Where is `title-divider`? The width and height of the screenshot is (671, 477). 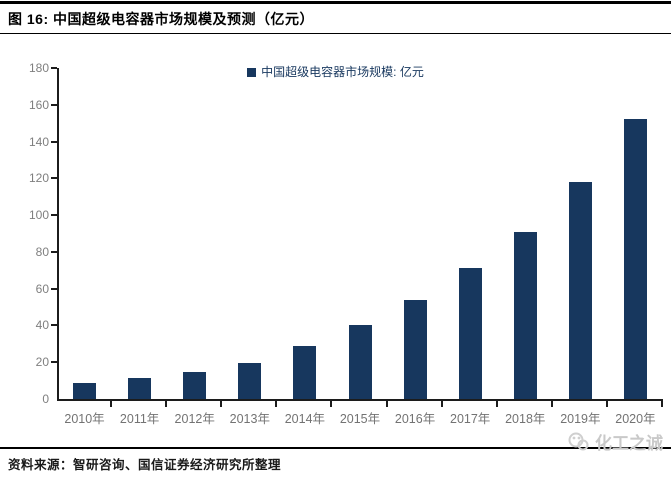
title-divider is located at coordinates (335, 33).